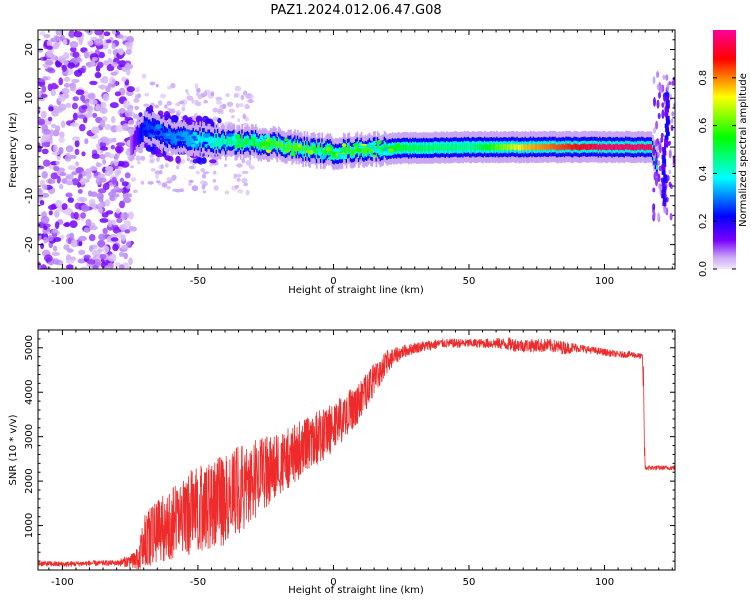 The width and height of the screenshot is (750, 600). I want to click on snr-x-tick-label: 0, so click(333, 582).